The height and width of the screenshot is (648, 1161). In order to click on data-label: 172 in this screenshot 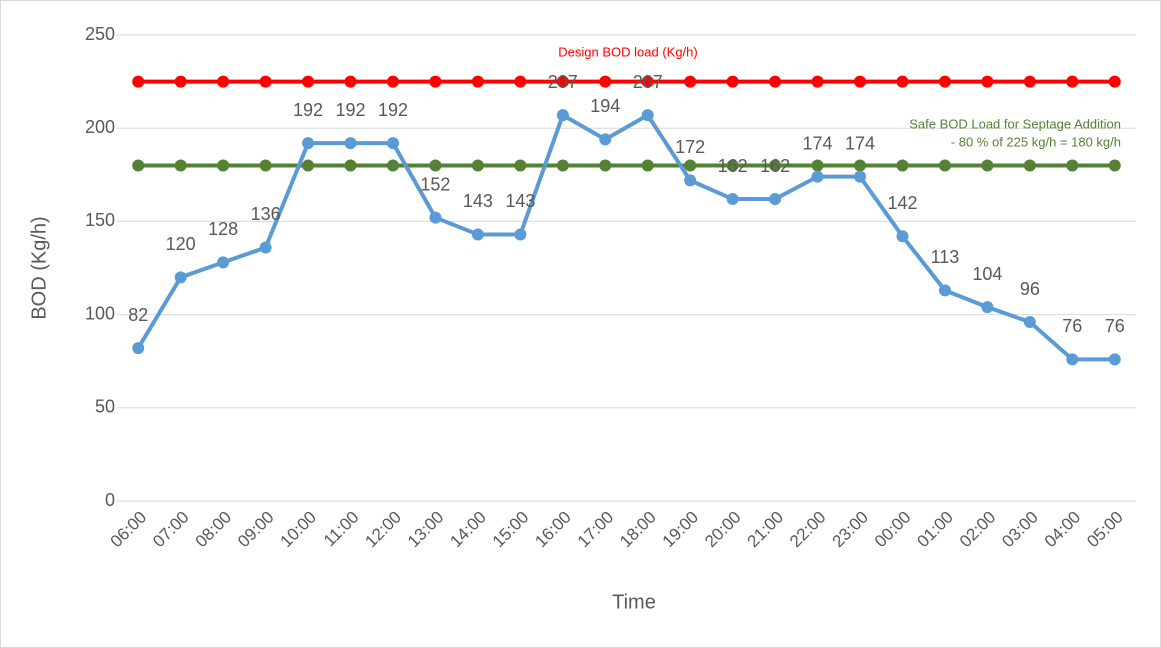, I will do `click(690, 147)`.